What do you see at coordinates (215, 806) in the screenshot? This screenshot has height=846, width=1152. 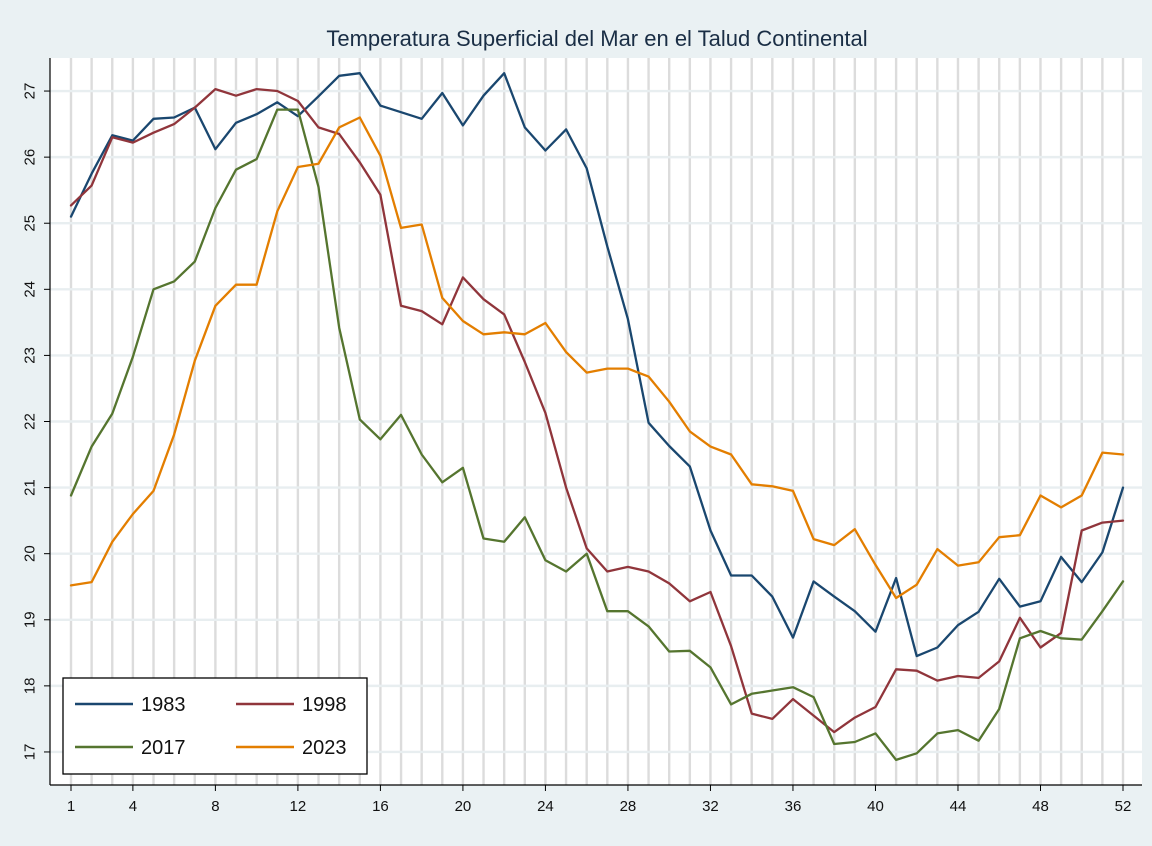 I see `x-tick-label-8: 8` at bounding box center [215, 806].